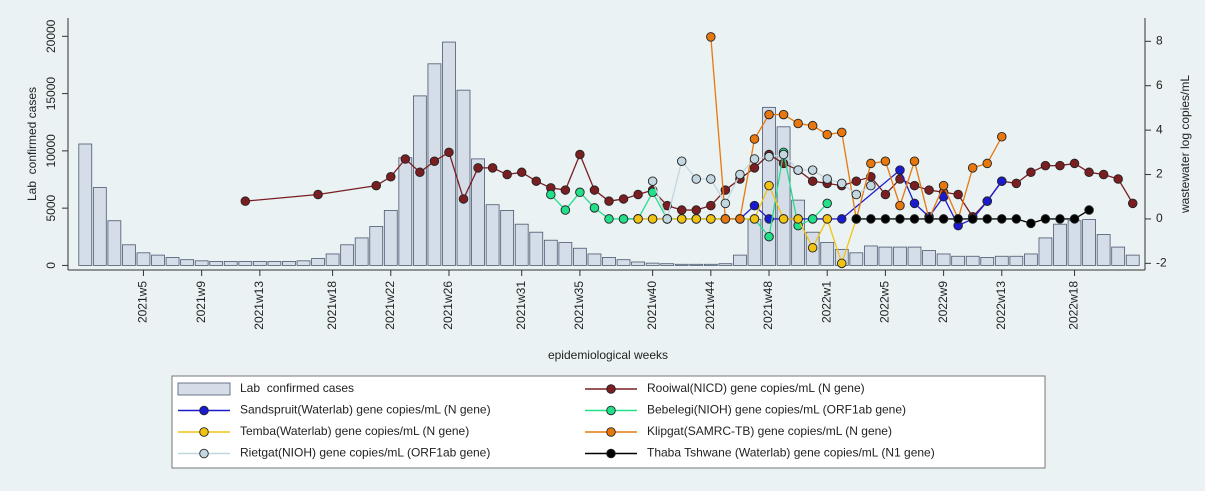  What do you see at coordinates (826, 302) in the screenshot?
I see `x-tick-label: 2022w1` at bounding box center [826, 302].